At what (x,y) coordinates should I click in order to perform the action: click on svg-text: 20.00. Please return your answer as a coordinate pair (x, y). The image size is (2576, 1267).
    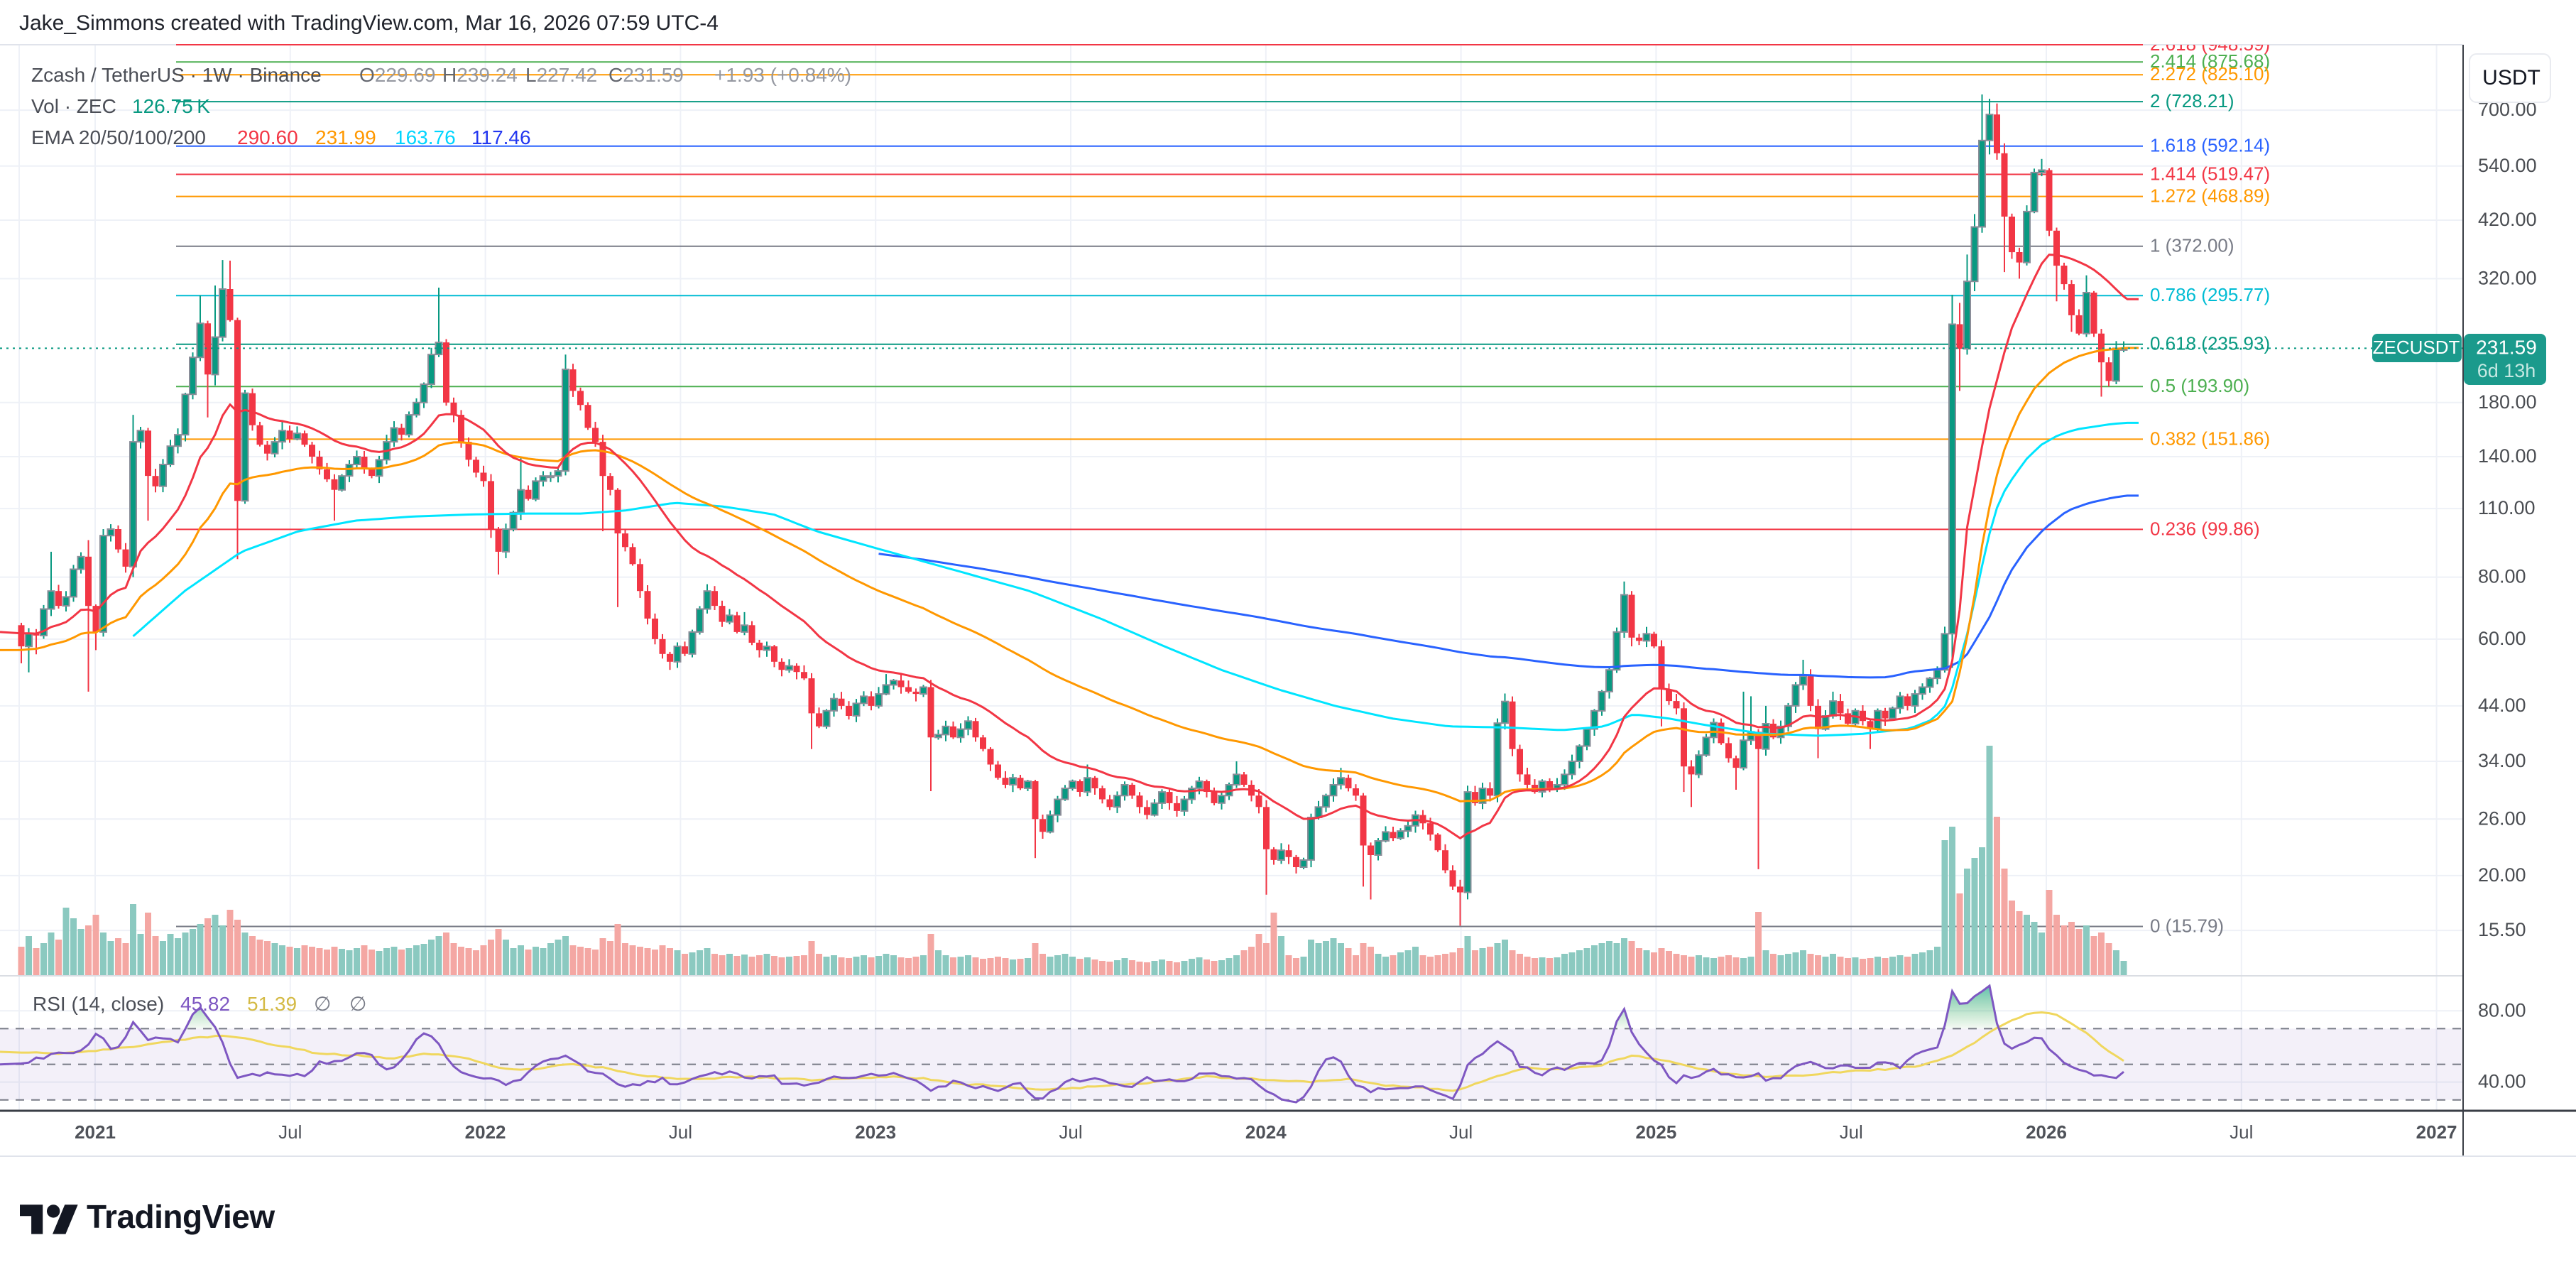
    Looking at the image, I should click on (2502, 875).